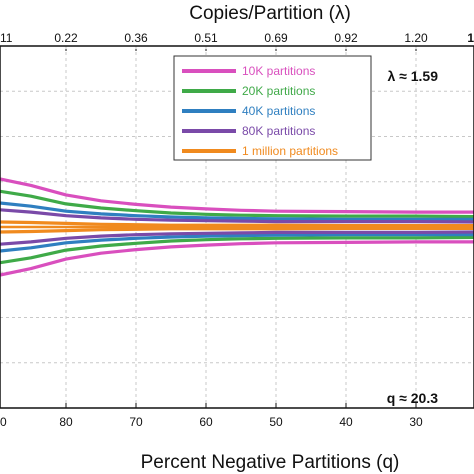  Describe the element at coordinates (346, 38) in the screenshot. I see `top-tick-label: 0.92` at that location.